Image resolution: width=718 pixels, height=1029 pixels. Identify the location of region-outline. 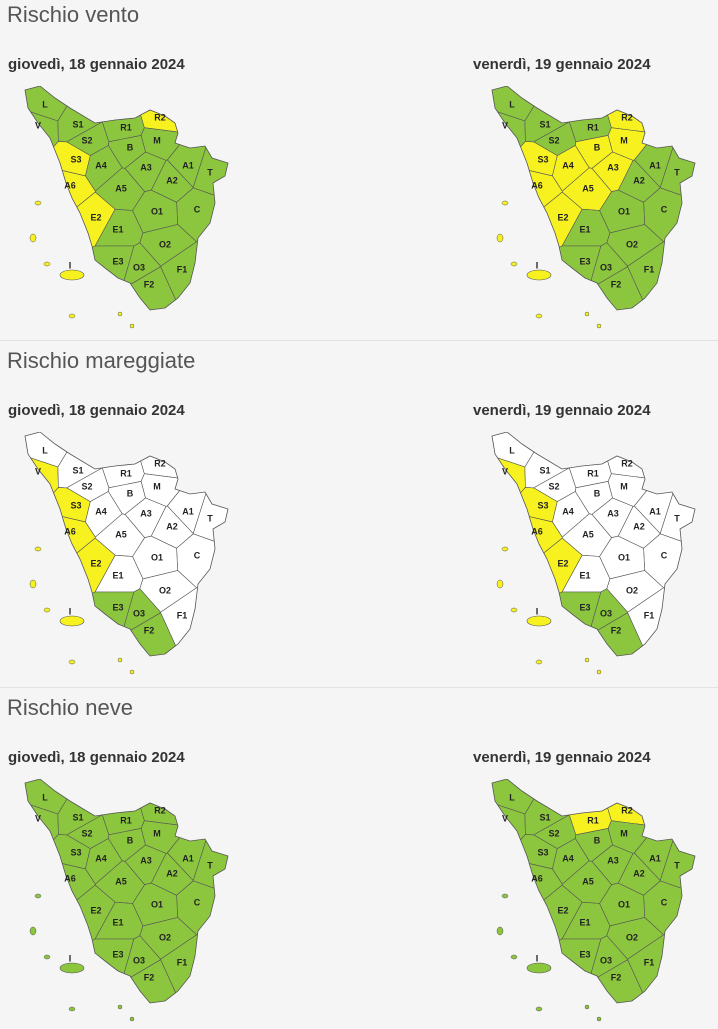
(593, 891).